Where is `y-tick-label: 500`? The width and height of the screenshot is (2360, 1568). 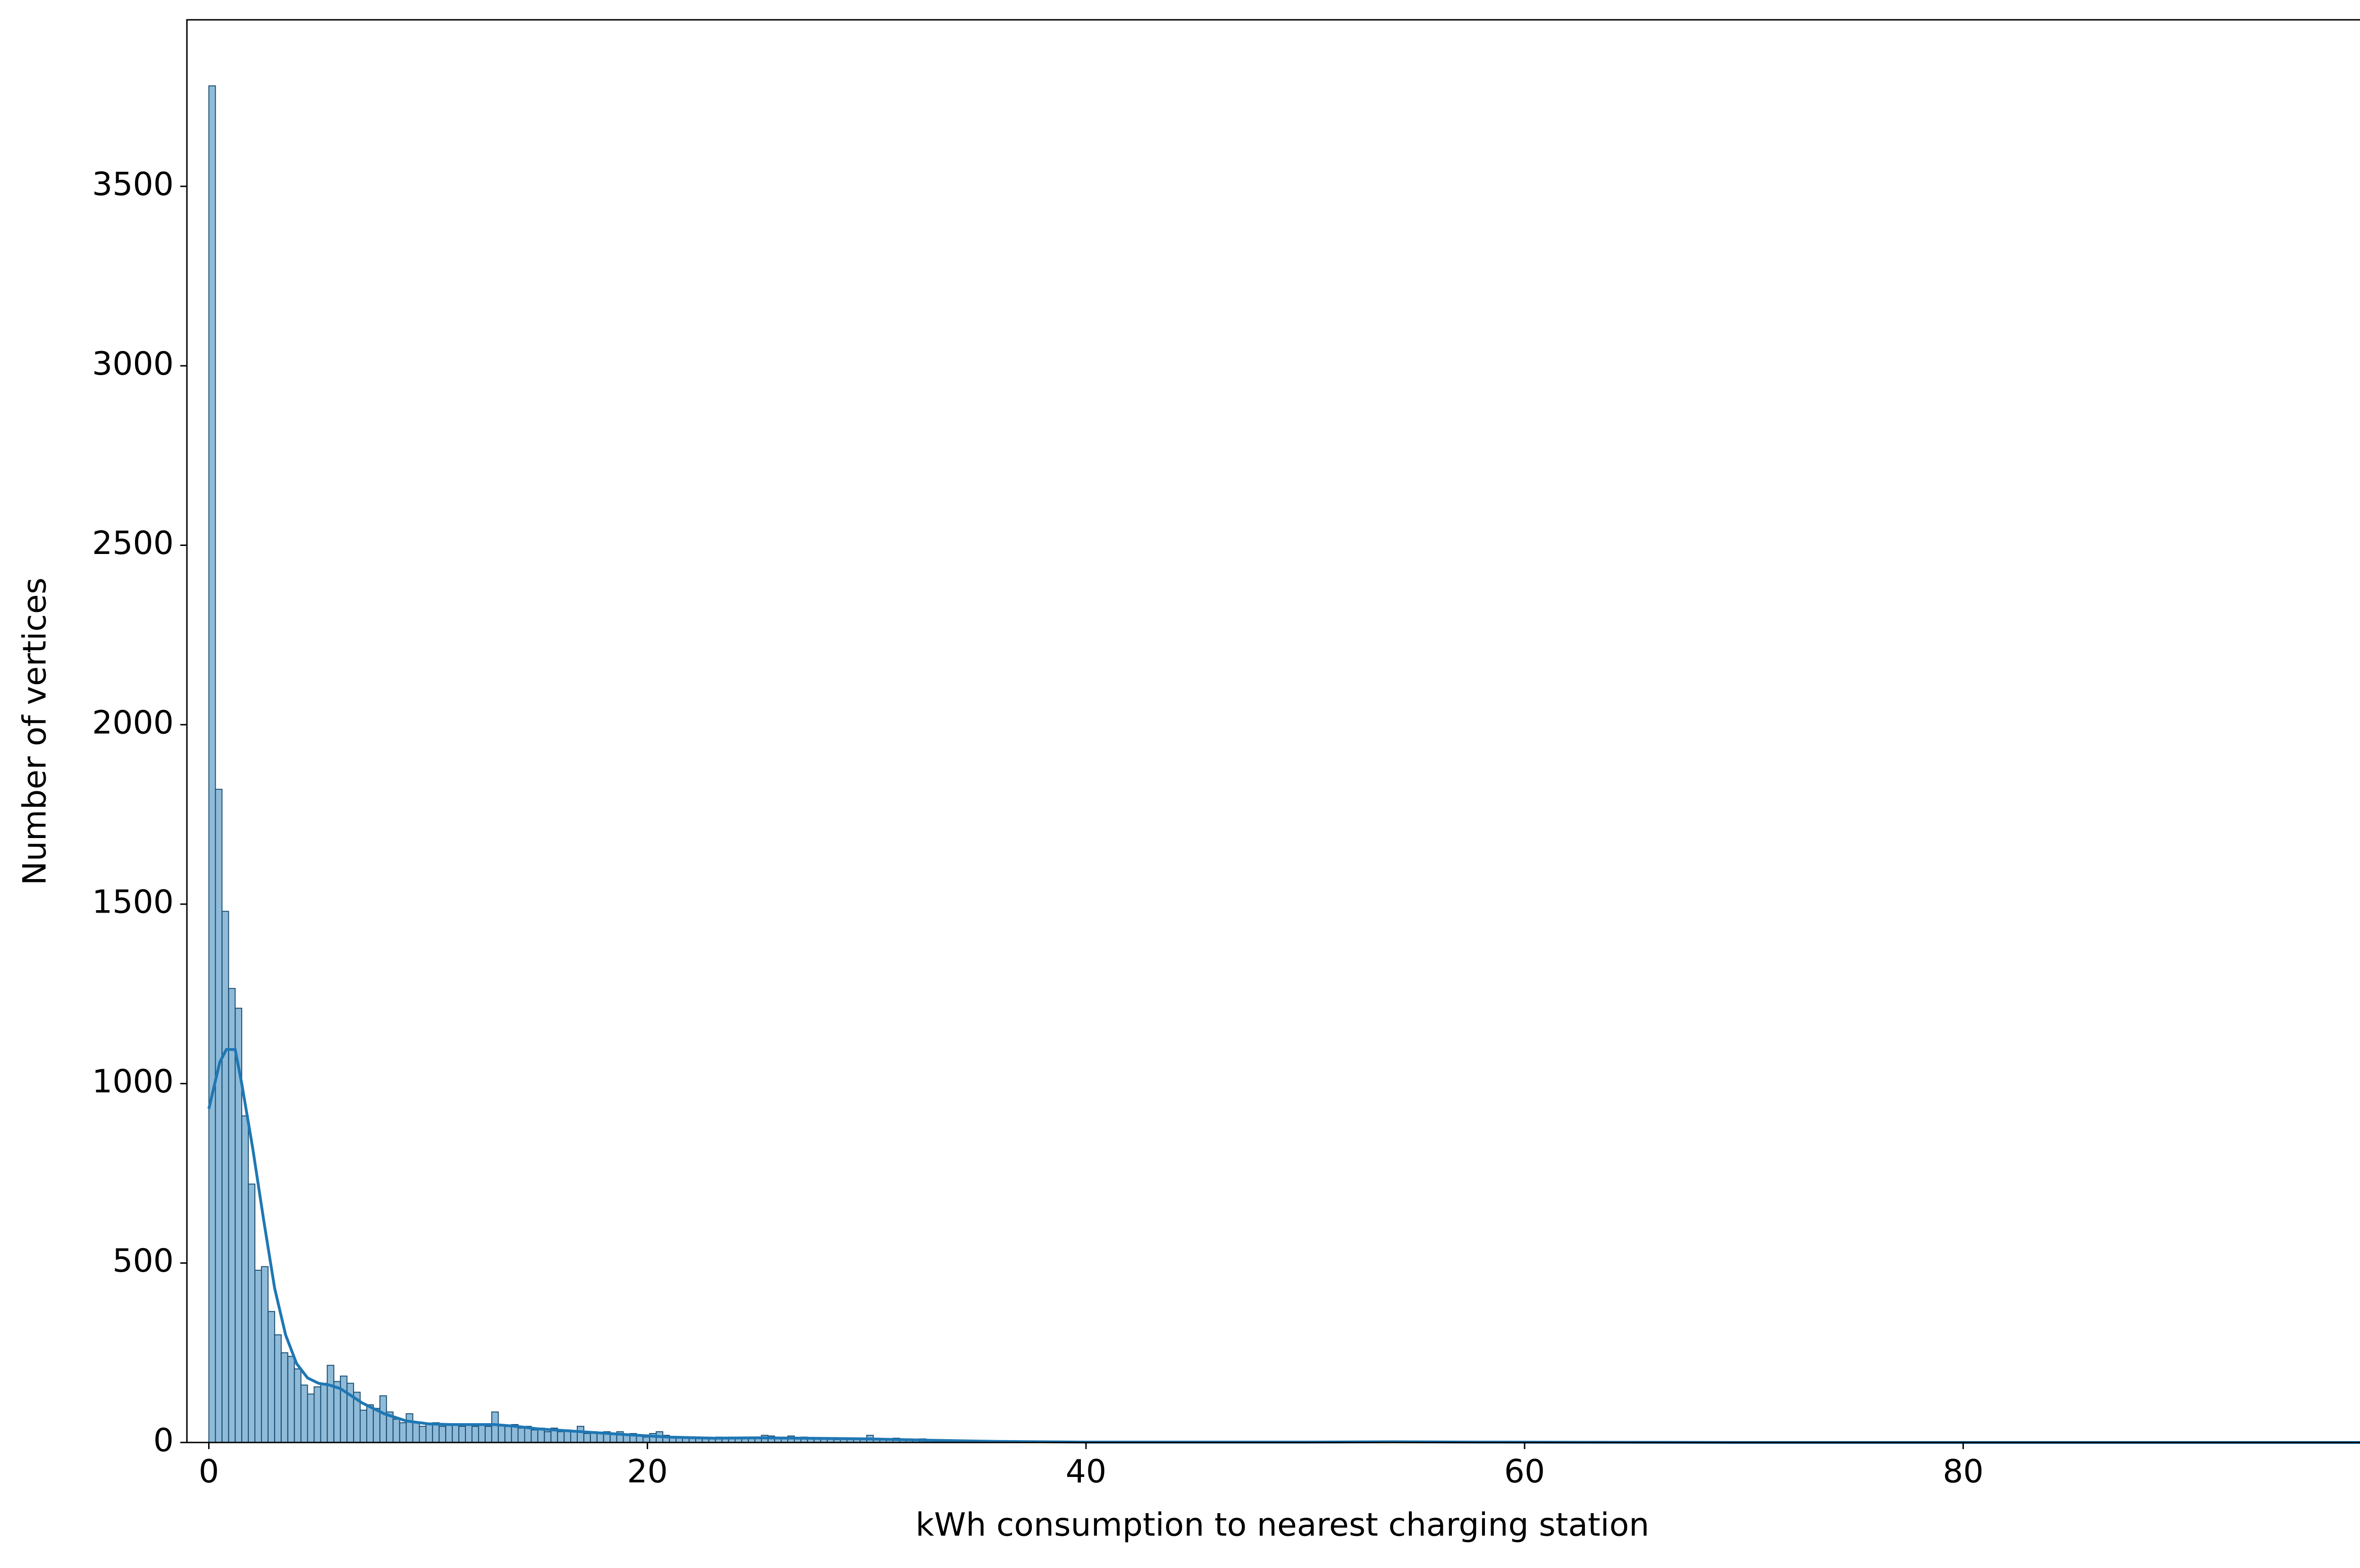 y-tick-label: 500 is located at coordinates (143, 1261).